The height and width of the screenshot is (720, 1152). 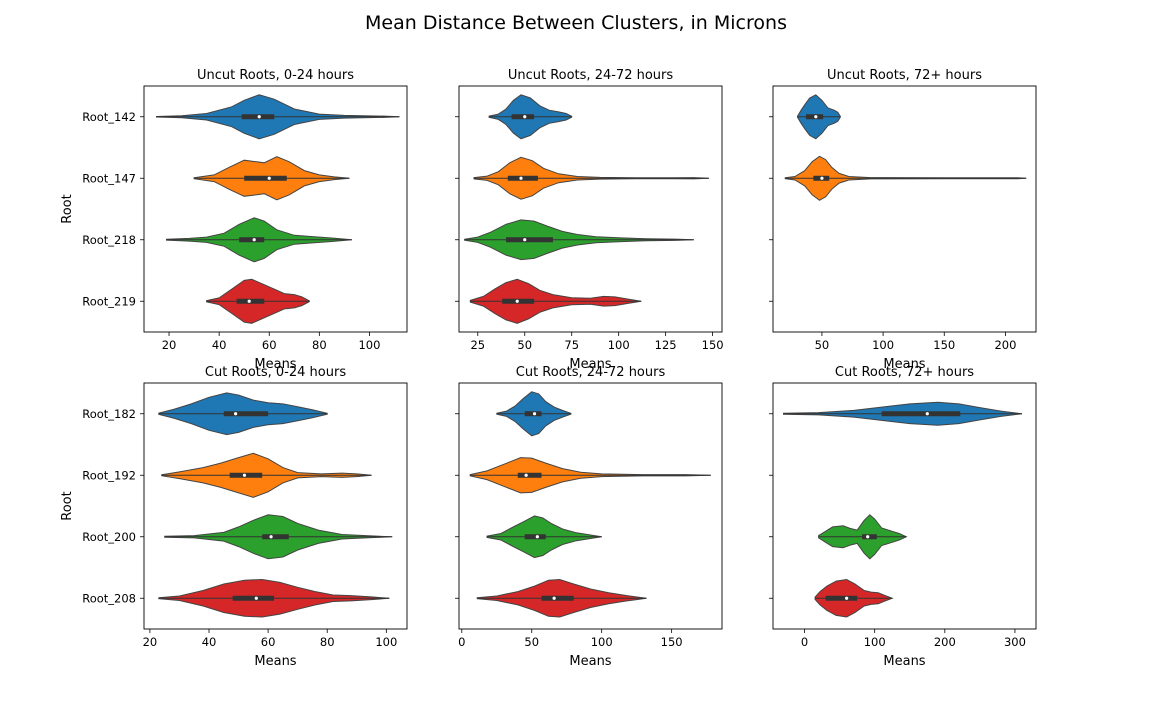 I want to click on x-tick-label: 80, so click(x=327, y=642).